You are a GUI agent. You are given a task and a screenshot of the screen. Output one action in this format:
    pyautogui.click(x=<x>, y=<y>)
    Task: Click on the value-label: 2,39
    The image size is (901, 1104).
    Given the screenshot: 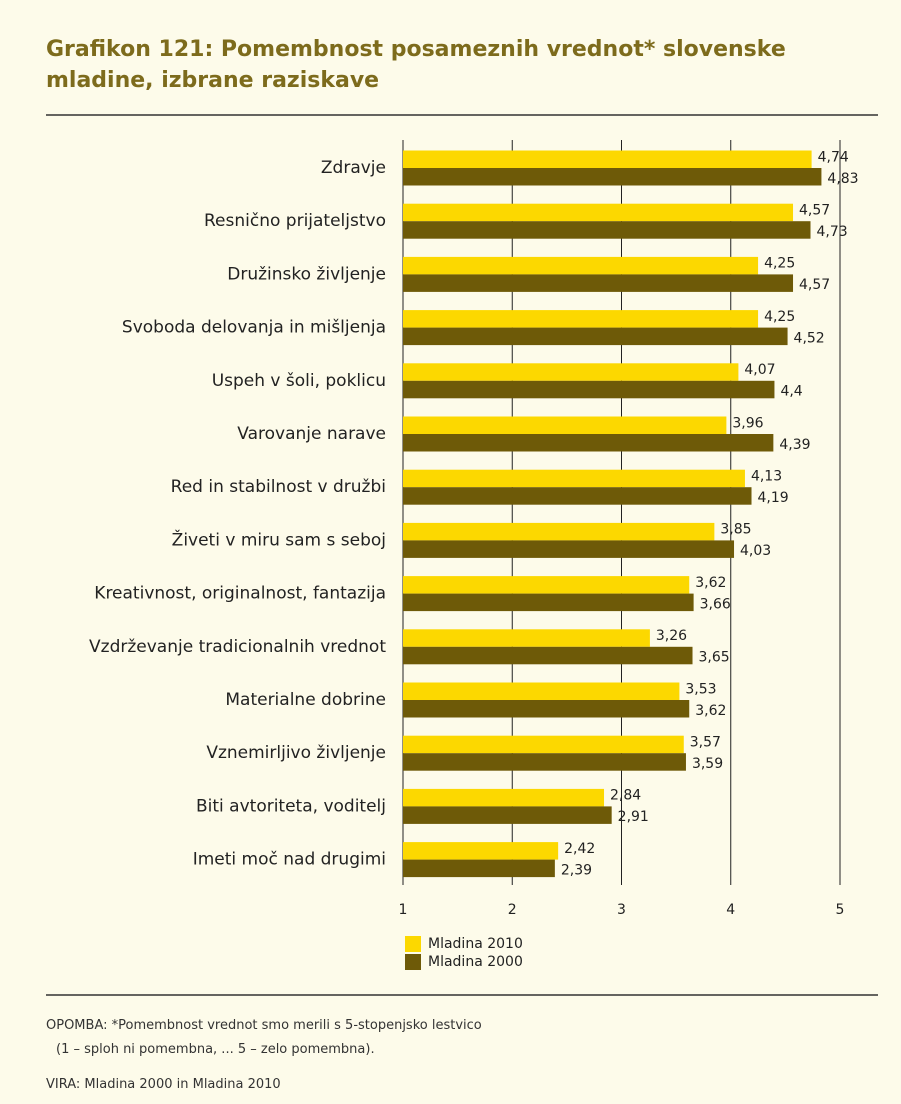 What is the action you would take?
    pyautogui.click(x=576, y=870)
    